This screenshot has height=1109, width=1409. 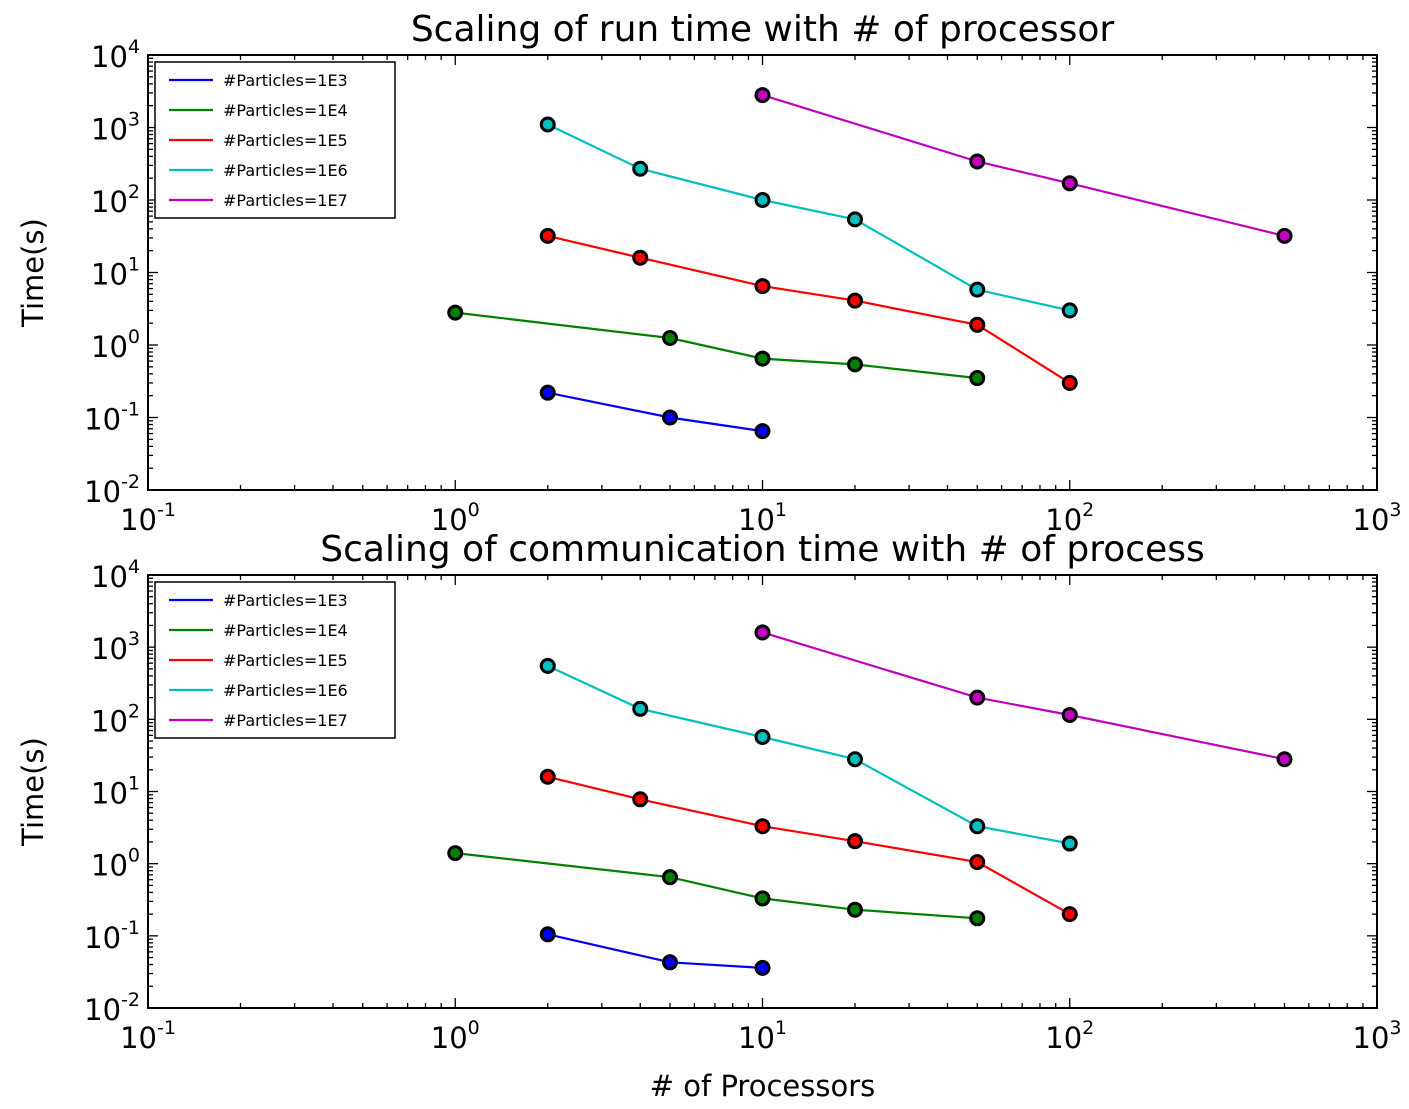 I want to click on x-tick-exponent: 3, so click(x=1395, y=1028).